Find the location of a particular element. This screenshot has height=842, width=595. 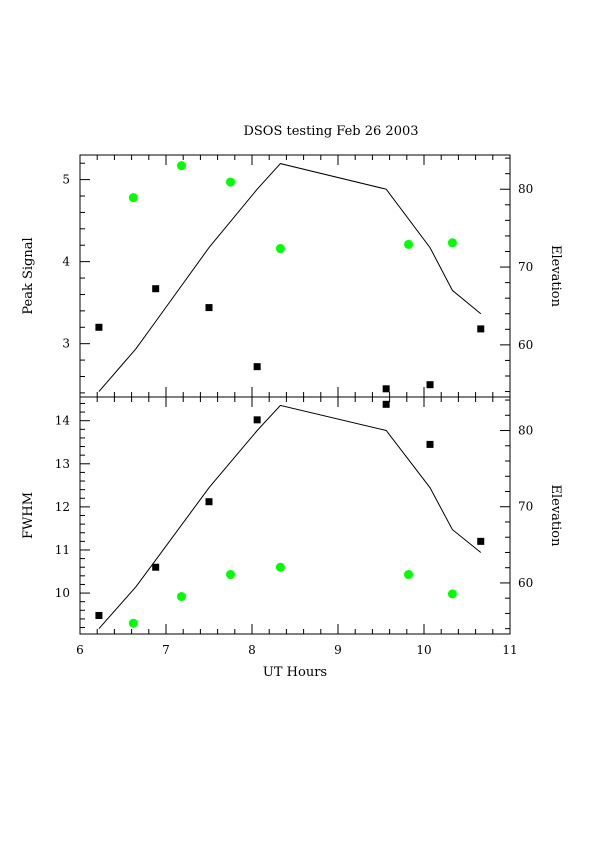

y-tick-label: 14 is located at coordinates (63, 421).